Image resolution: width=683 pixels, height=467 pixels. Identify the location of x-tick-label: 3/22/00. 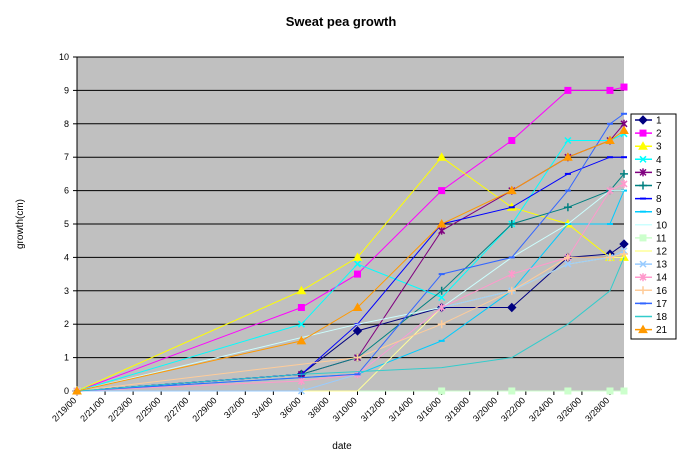
(513, 409).